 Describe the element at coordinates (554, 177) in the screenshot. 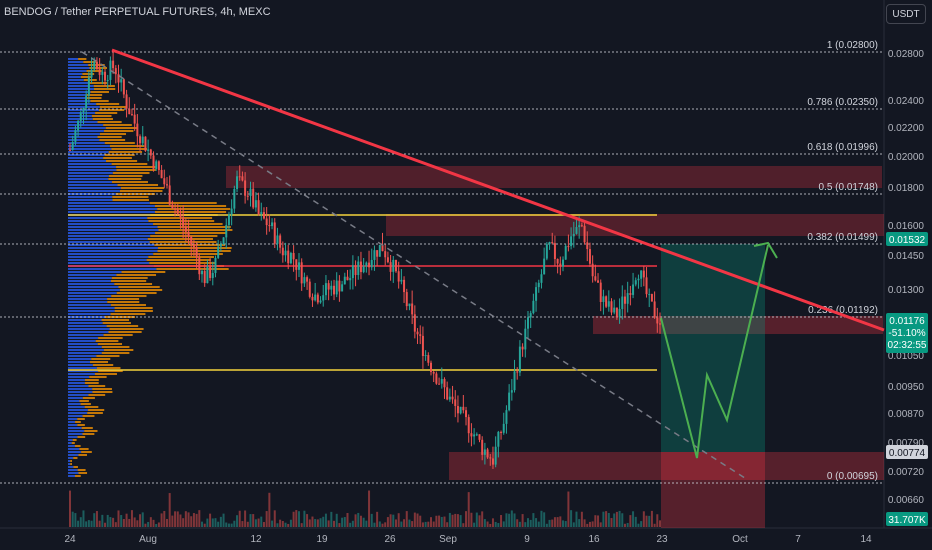

I see `resistance-zone-upper` at that location.